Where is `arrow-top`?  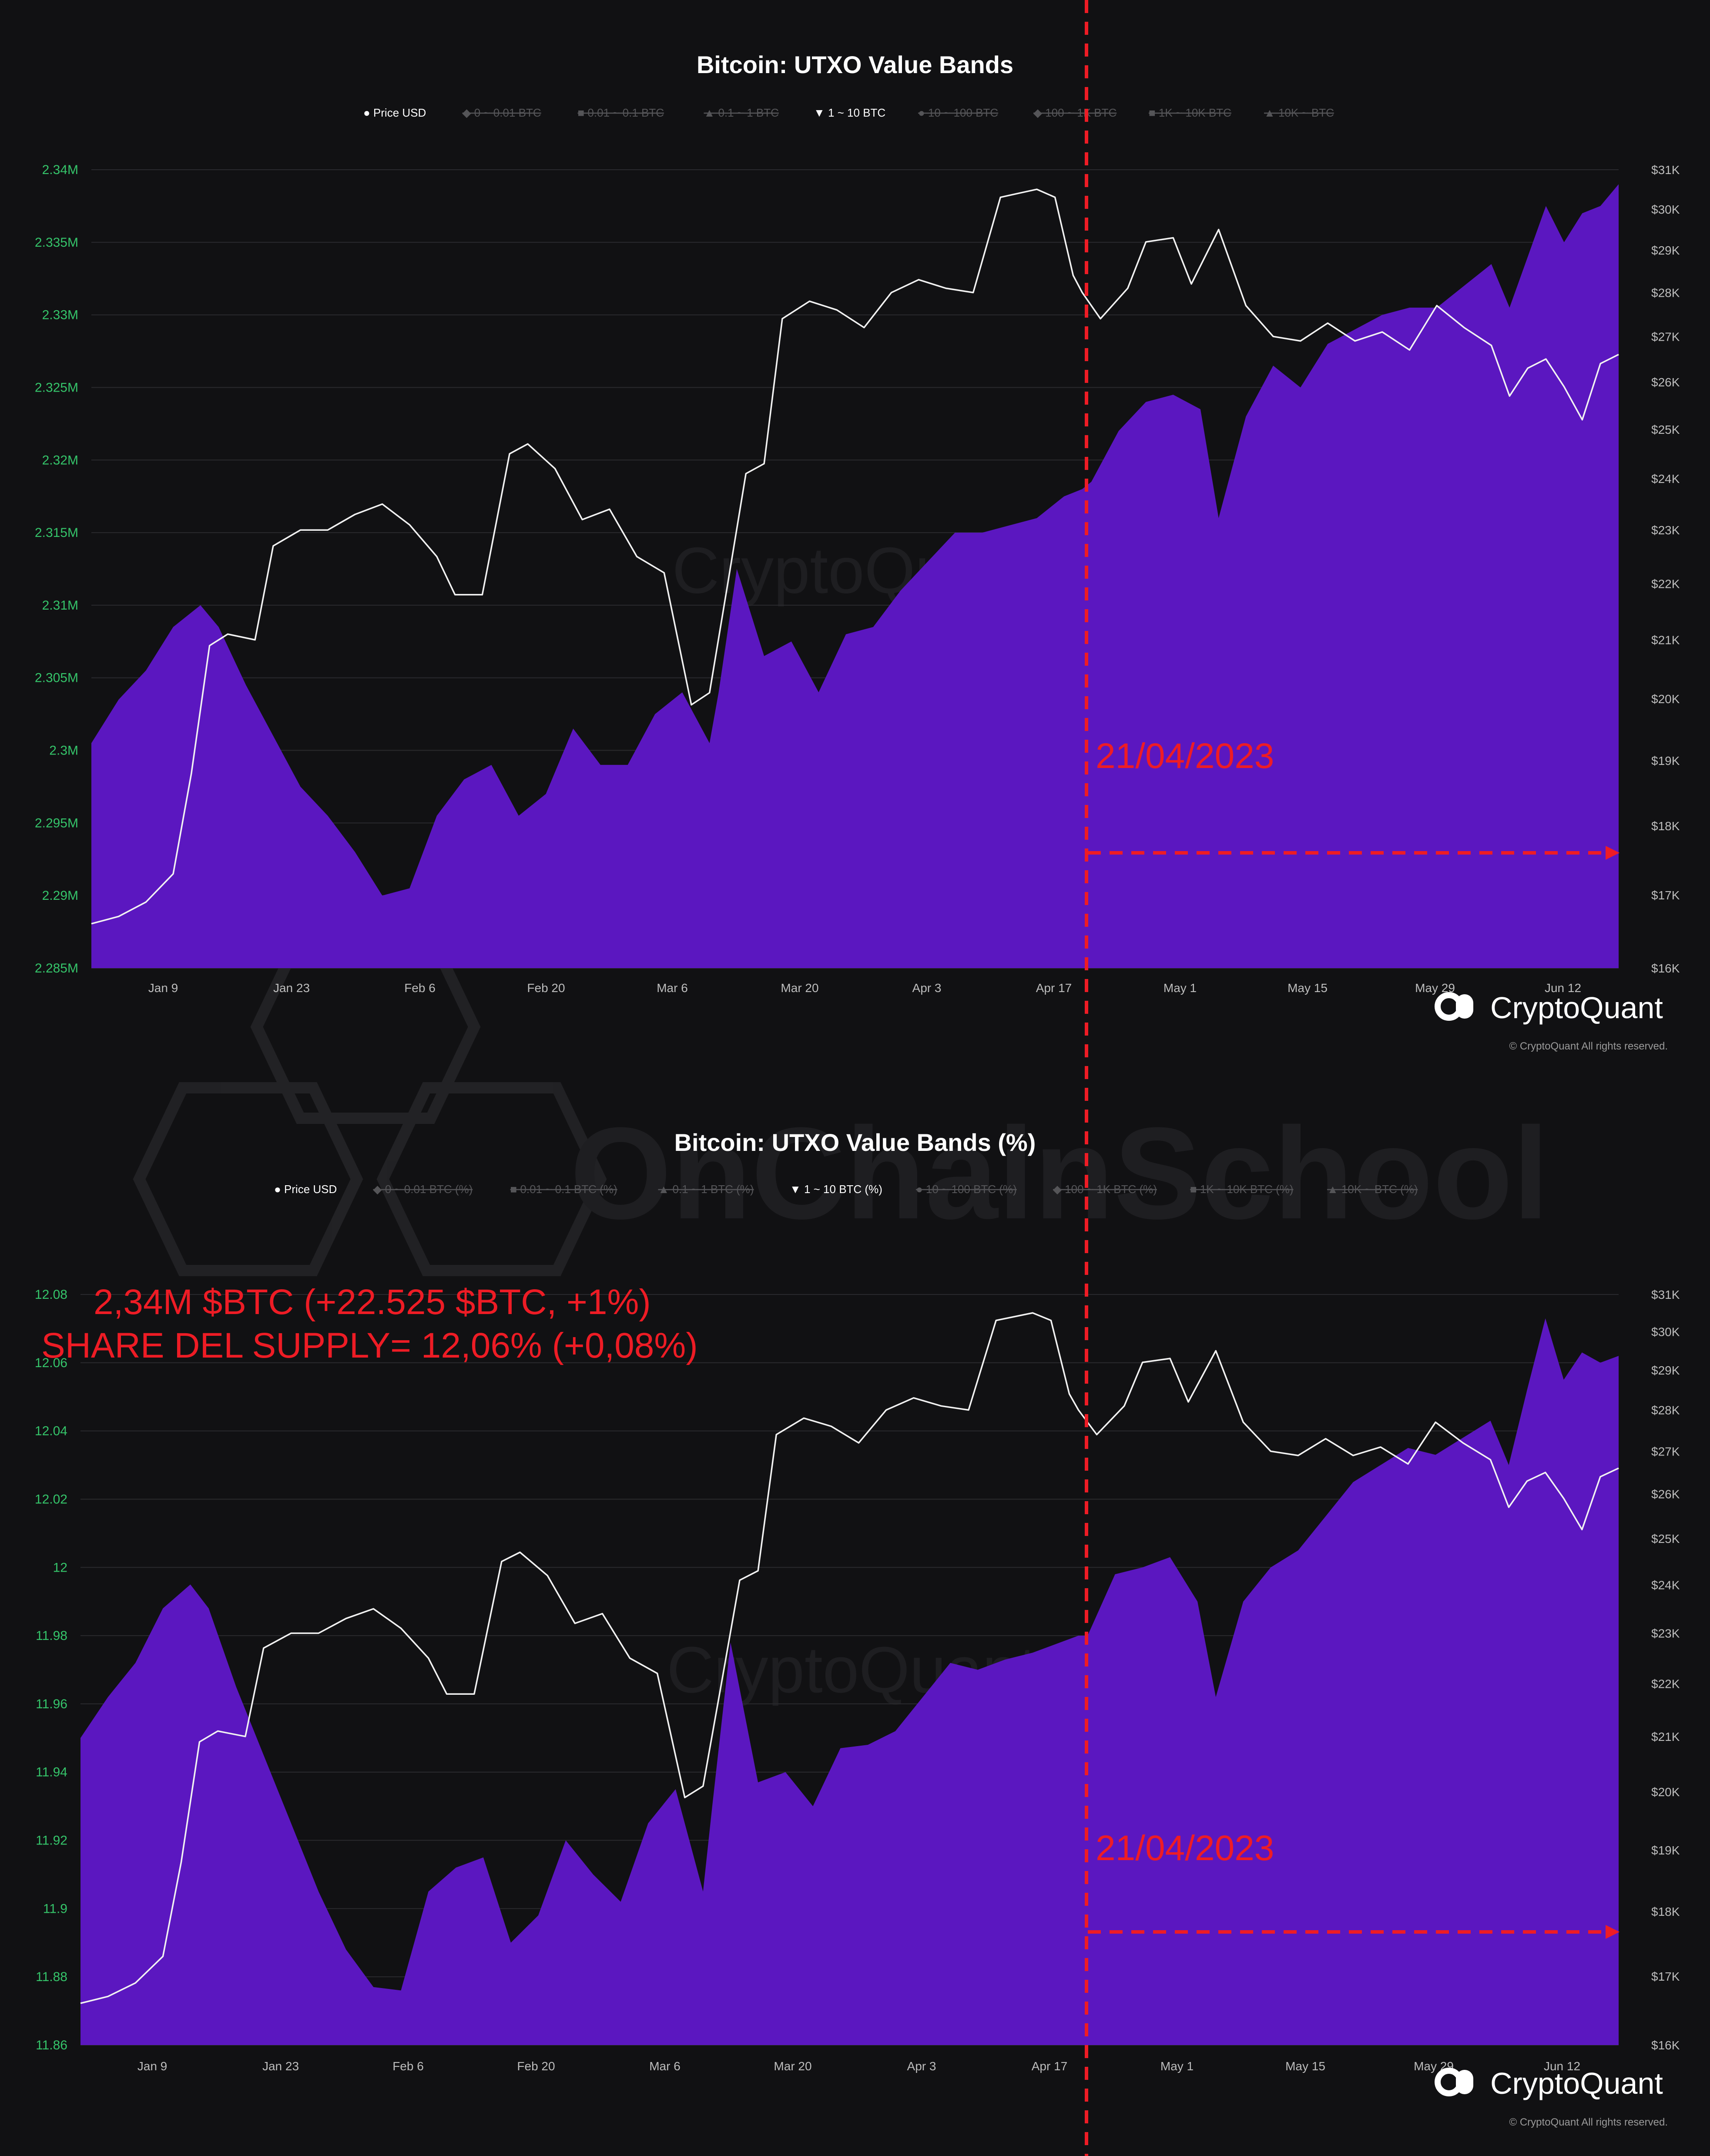 arrow-top is located at coordinates (1353, 853).